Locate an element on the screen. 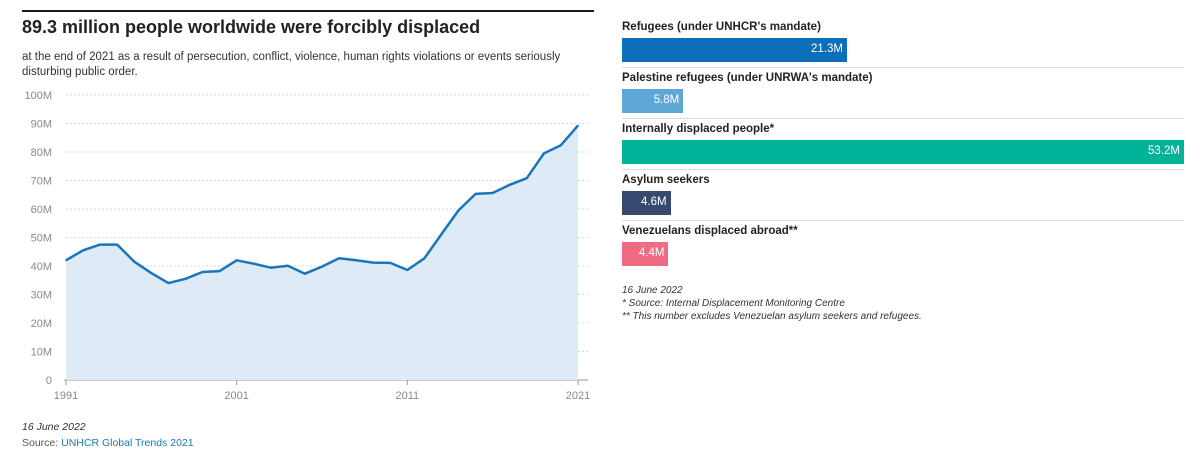 Image resolution: width=1200 pixels, height=455 pixels. bar: 4.6M is located at coordinates (646, 203).